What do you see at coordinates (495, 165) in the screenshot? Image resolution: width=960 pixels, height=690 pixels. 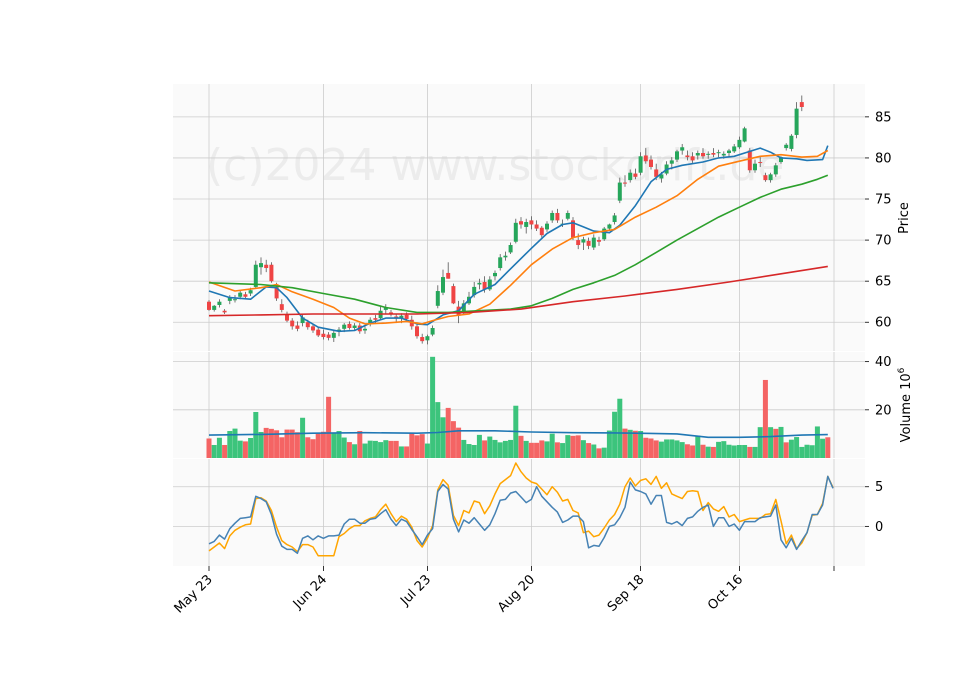 I see `watermark: (c)2024 www.stockdrift.de` at bounding box center [495, 165].